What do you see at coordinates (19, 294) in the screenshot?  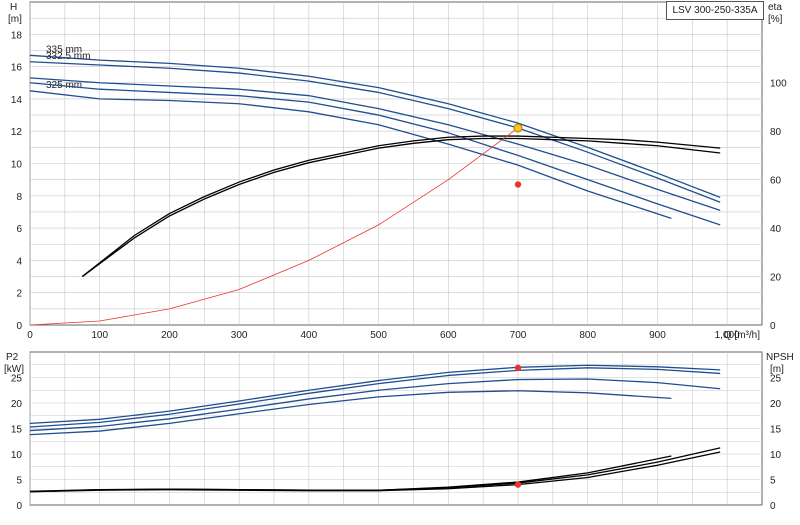 I see `y-tick-label-head: 2` at bounding box center [19, 294].